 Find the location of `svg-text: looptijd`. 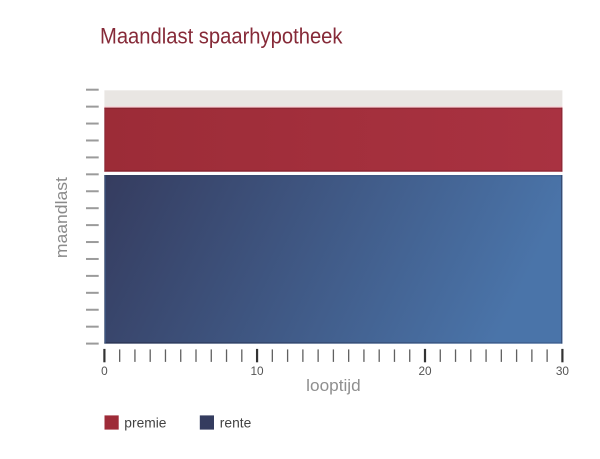

svg-text: looptijd is located at coordinates (333, 386).